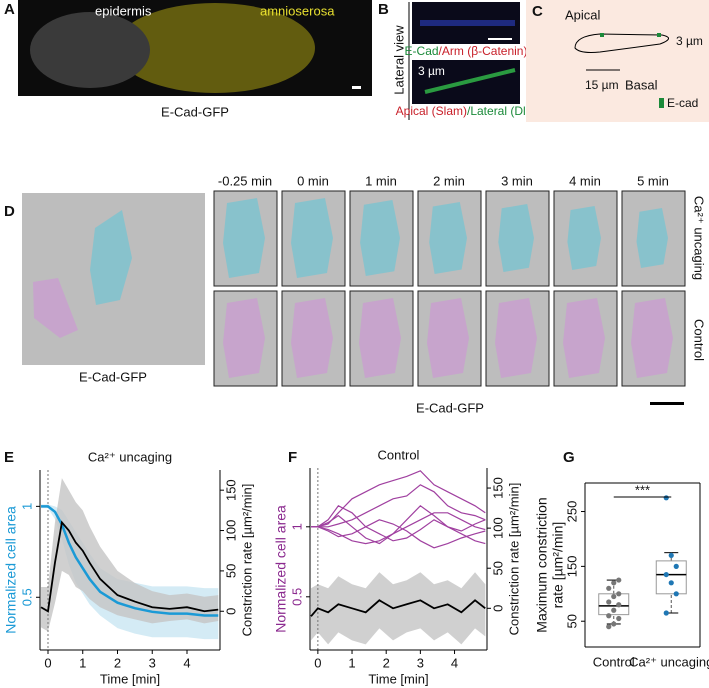  What do you see at coordinates (90, 50) in the screenshot?
I see `epidermis-region` at bounding box center [90, 50].